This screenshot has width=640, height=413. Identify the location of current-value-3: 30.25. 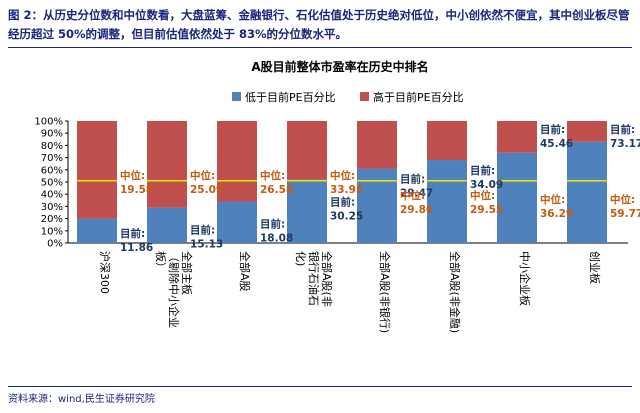
(346, 217).